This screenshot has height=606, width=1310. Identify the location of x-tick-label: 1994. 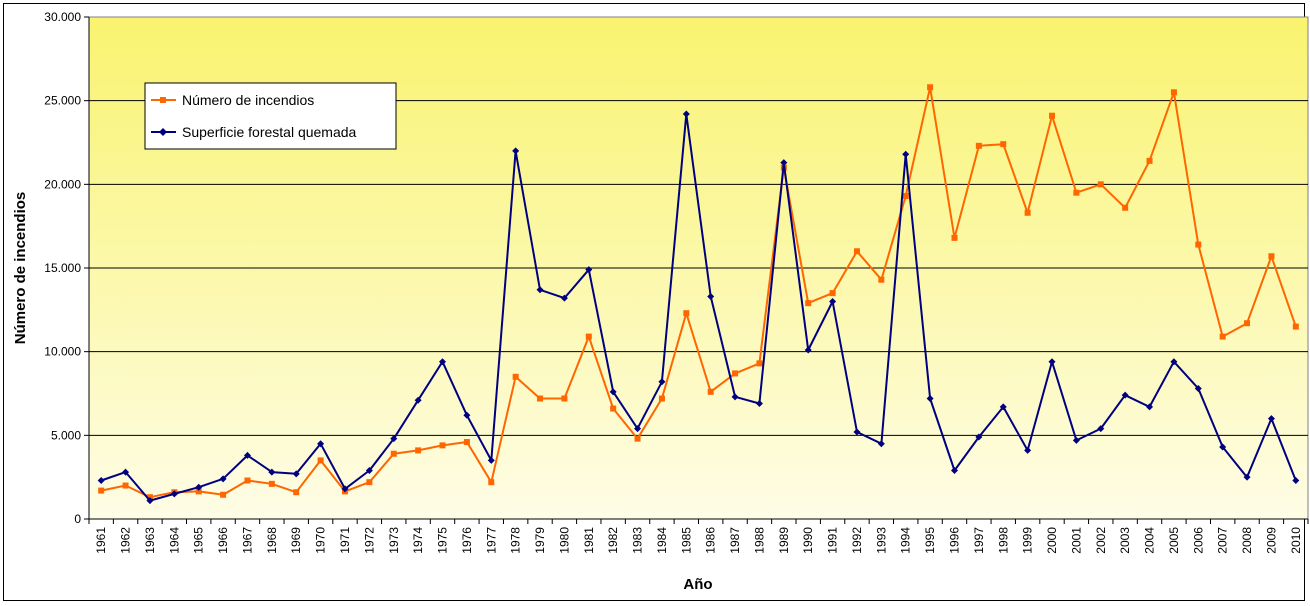
(906, 540).